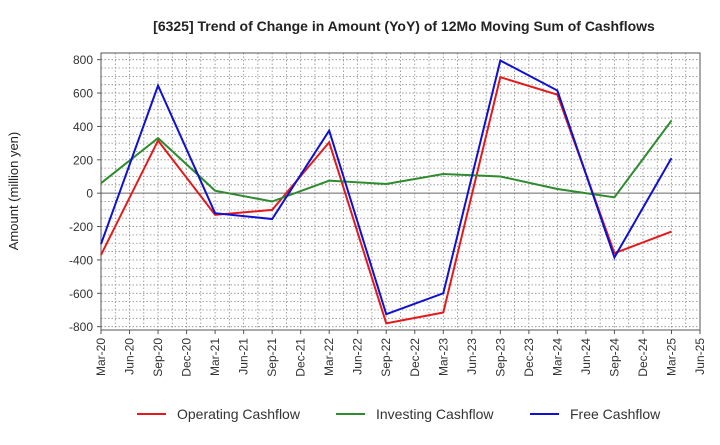 The image size is (720, 445). I want to click on y-axis-label: Amount (million yen), so click(13, 191).